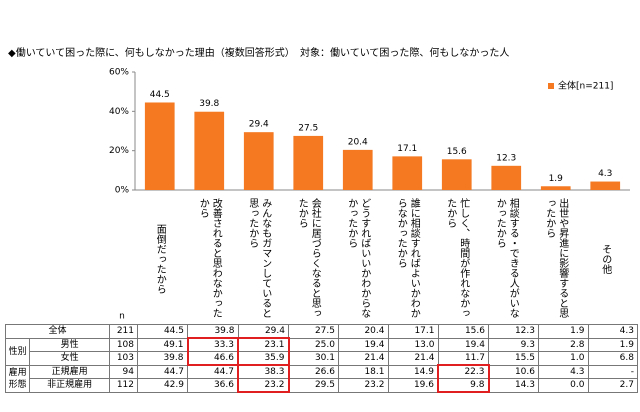  Describe the element at coordinates (209, 104) in the screenshot. I see `value-label: 39.8` at that location.